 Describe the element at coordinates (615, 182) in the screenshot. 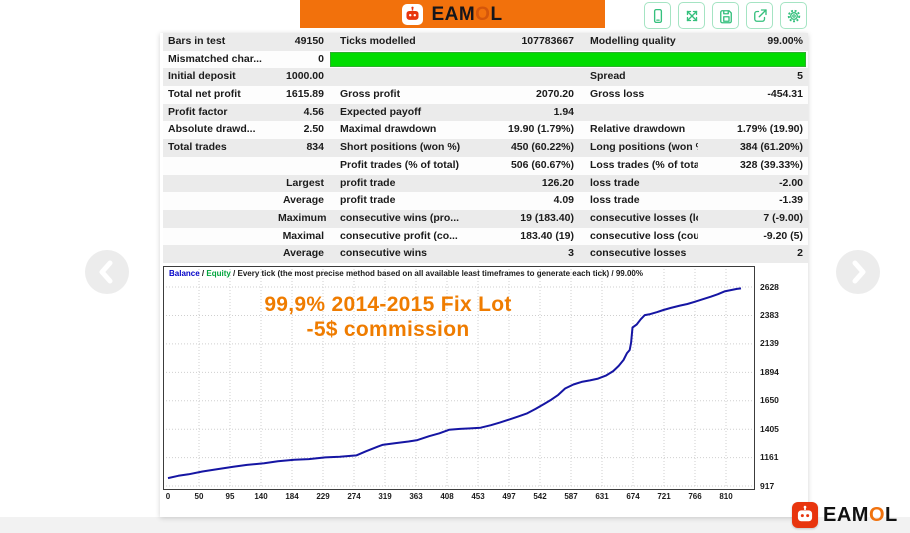

I see `stat-label: loss trade` at that location.